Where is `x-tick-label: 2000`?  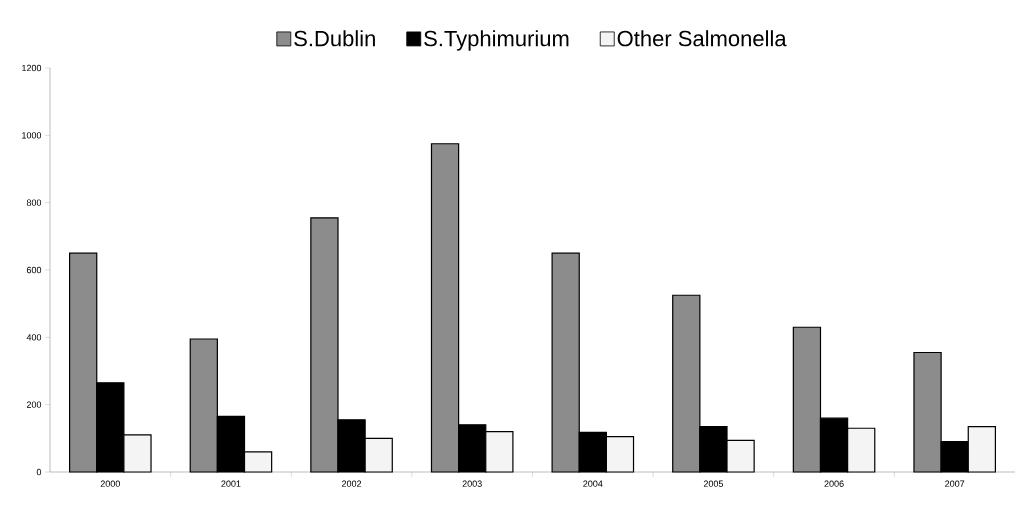
x-tick-label: 2000 is located at coordinates (110, 483).